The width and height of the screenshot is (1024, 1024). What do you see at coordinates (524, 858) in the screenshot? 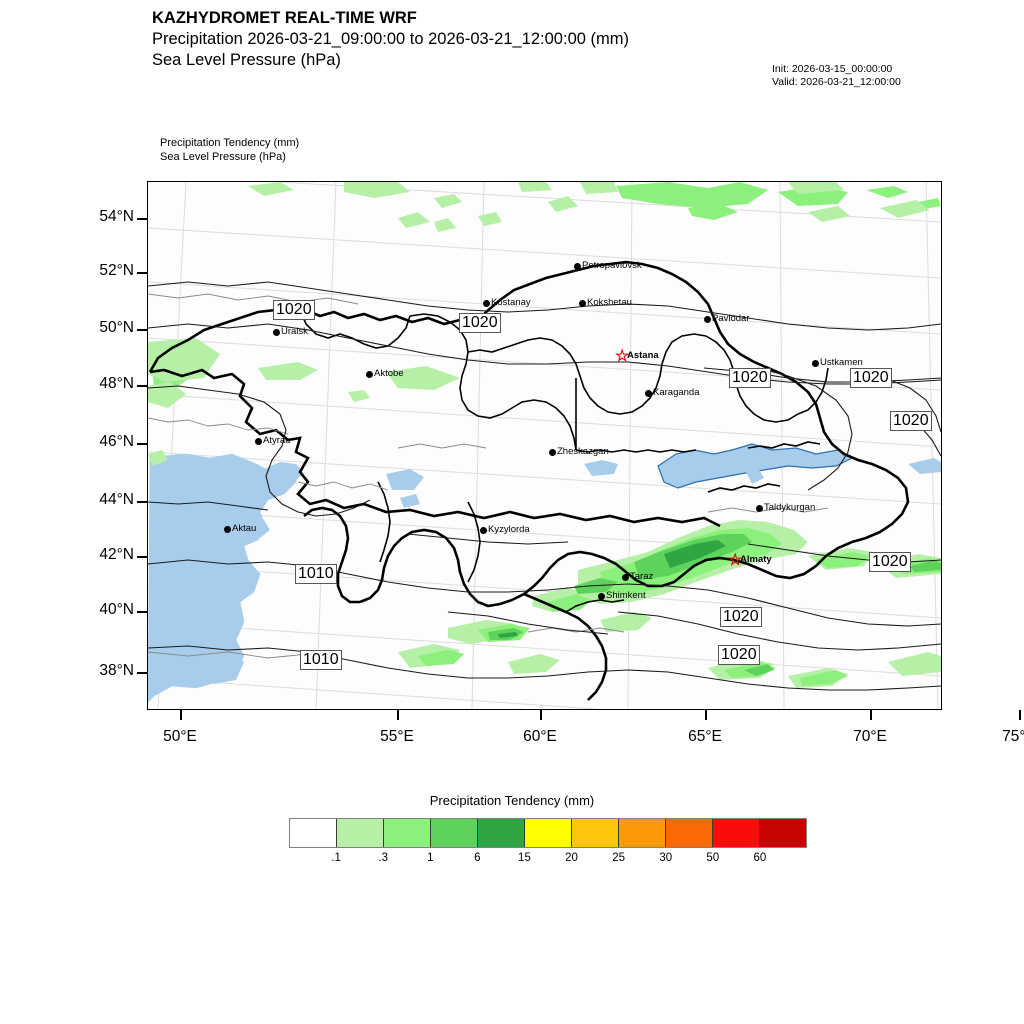
I see `colorbar-tick-label: 15` at bounding box center [524, 858].